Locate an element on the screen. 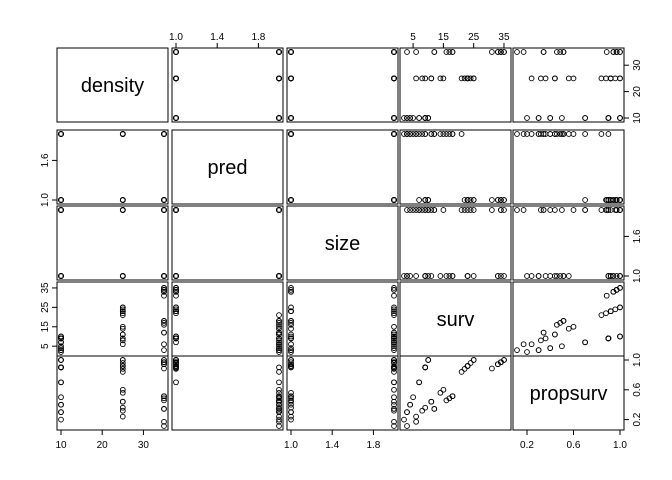 The height and width of the screenshot is (480, 672). tick-label-right-propsurv: 0.6 is located at coordinates (637, 389).